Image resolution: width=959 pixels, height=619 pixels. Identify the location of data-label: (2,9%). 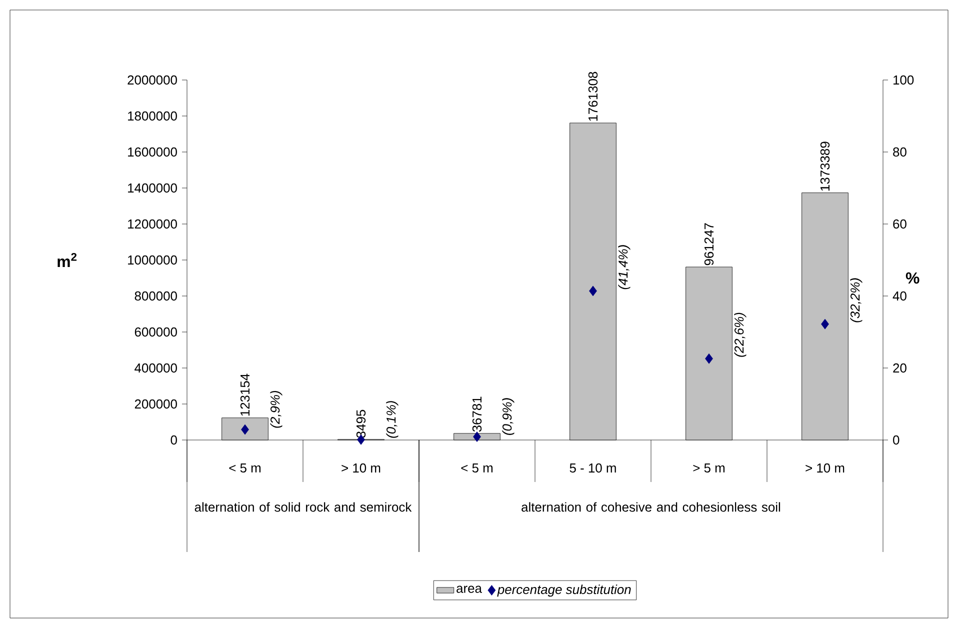
(276, 409).